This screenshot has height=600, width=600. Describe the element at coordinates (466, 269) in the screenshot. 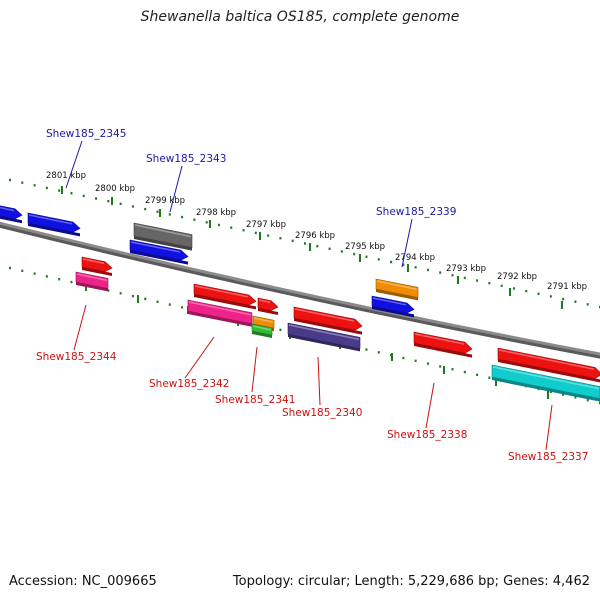

I see `kbp-label: 2793 kbp` at that location.